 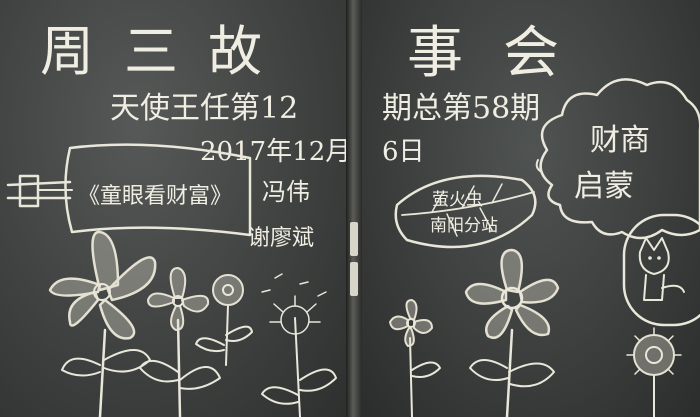 What do you see at coordinates (166, 51) in the screenshot?
I see `title-text-left: 周三故` at bounding box center [166, 51].